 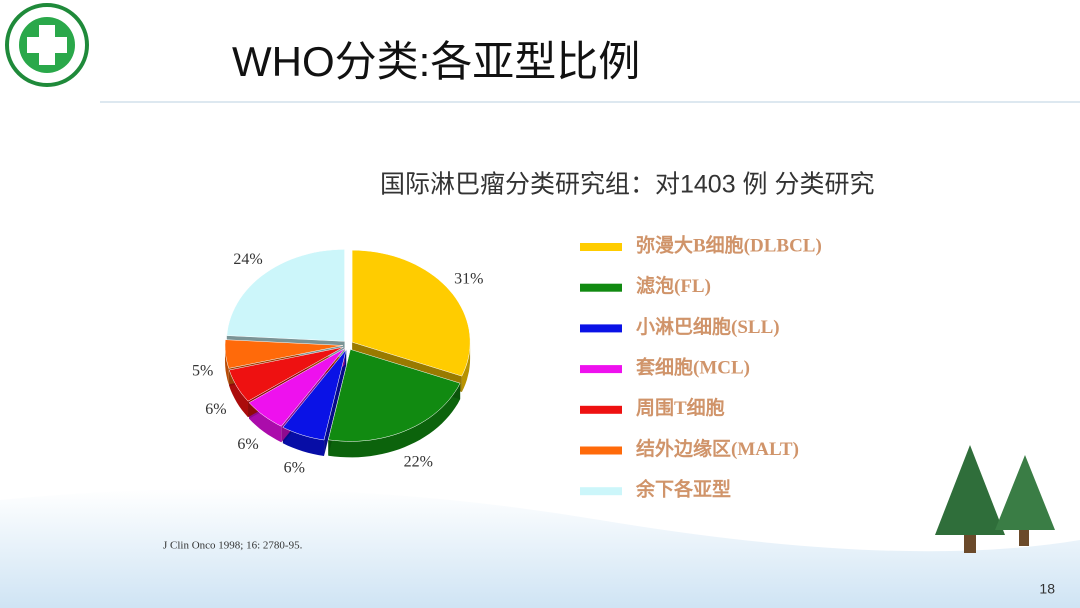 What do you see at coordinates (418, 461) in the screenshot?
I see `data-label: 22%` at bounding box center [418, 461].